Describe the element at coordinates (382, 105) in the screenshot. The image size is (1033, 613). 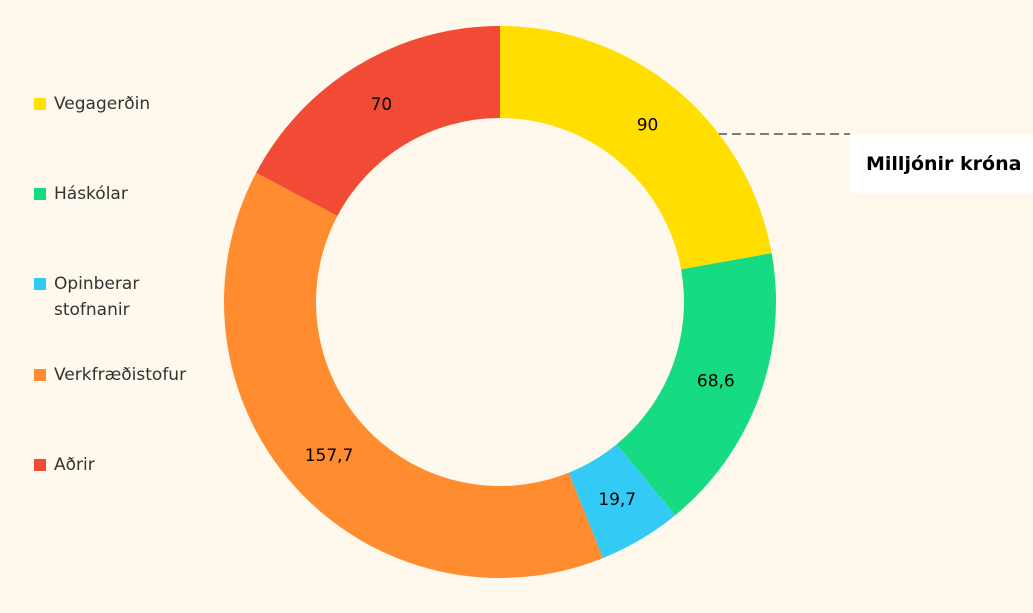
I see `data-label: 70` at that location.